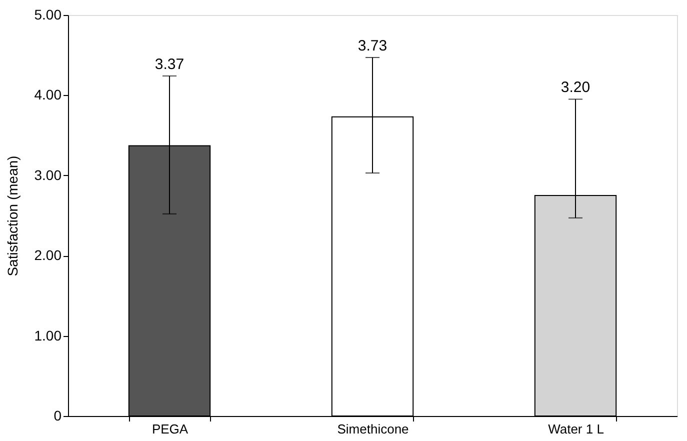 This screenshot has height=441, width=687. Describe the element at coordinates (373, 46) in the screenshot. I see `annotation: 3.73` at that location.